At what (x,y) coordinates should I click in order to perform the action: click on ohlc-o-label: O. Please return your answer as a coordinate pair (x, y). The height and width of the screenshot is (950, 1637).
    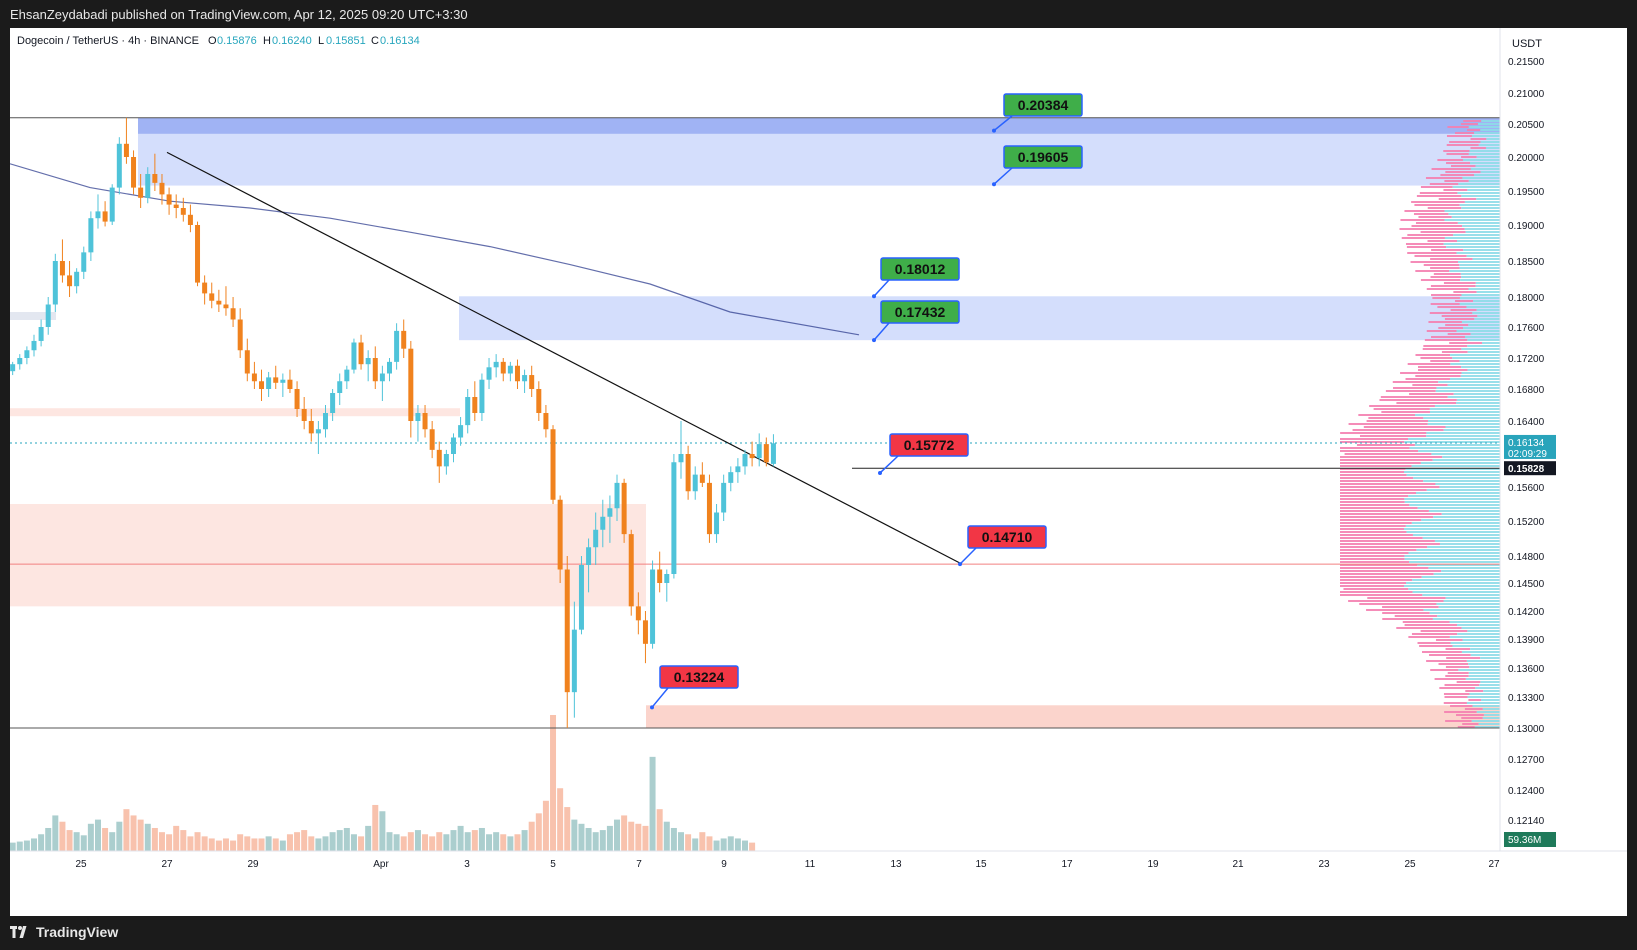
    Looking at the image, I should click on (212, 41).